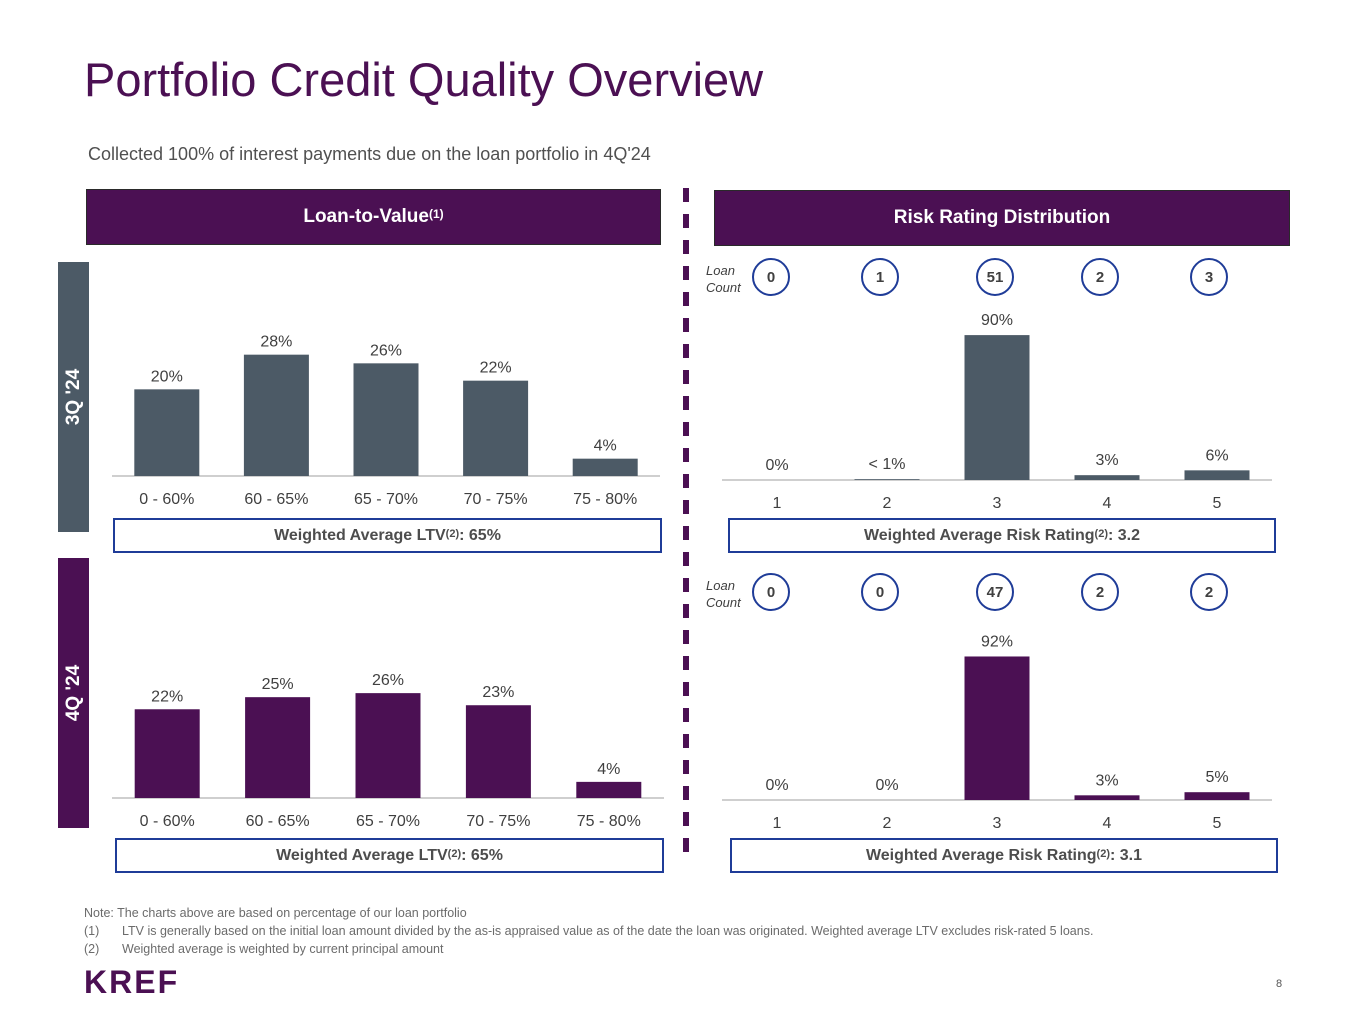 Image resolution: width=1365 pixels, height=1024 pixels. Describe the element at coordinates (1279, 984) in the screenshot. I see `page-number: 8` at that location.